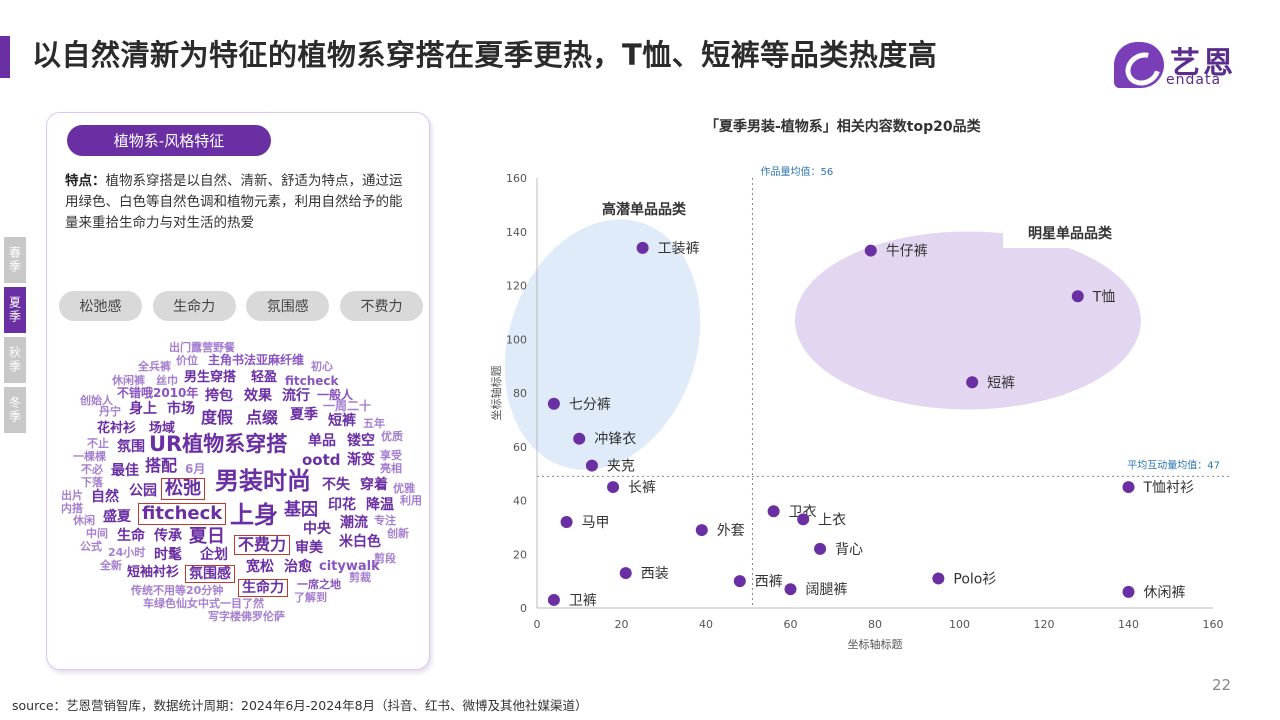 The height and width of the screenshot is (720, 1280). I want to click on avg-x-label: 作品量均值：56, so click(796, 171).